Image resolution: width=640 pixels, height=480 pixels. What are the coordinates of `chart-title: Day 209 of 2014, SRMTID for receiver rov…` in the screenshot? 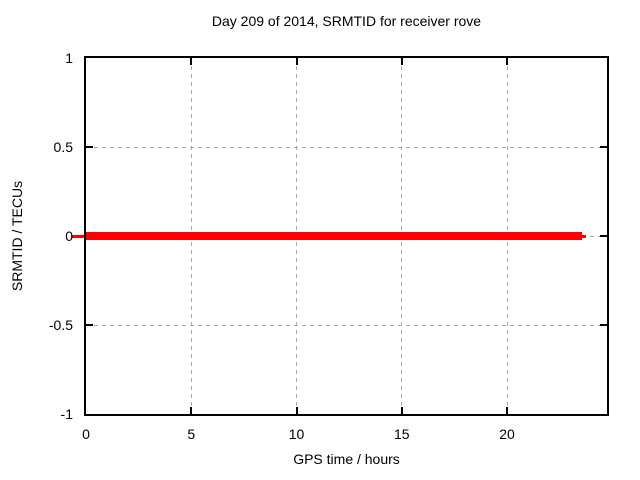 It's located at (346, 21).